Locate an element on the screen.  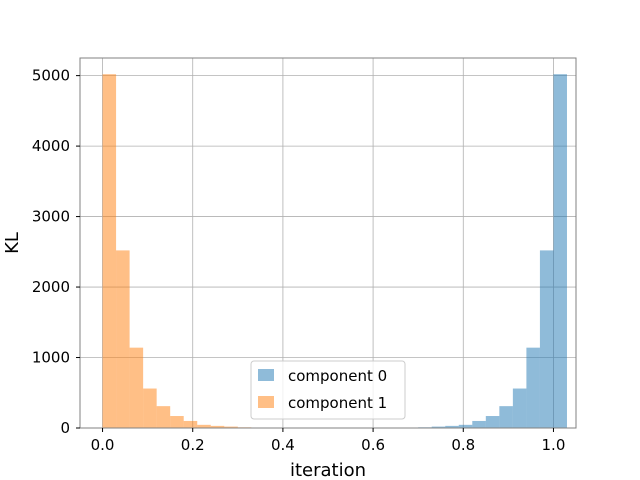
x-tick-label: 0.8 is located at coordinates (463, 445).